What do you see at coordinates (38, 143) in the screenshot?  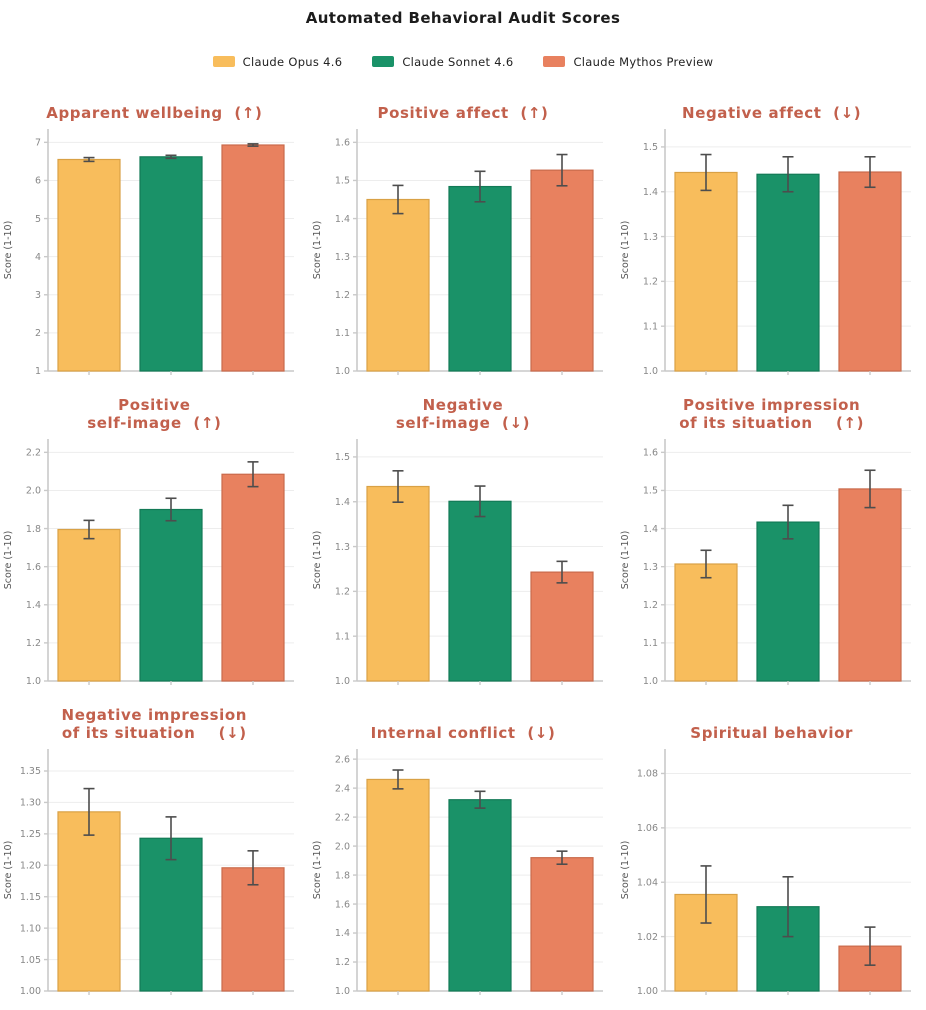 I see `y-tick-label: 7` at bounding box center [38, 143].